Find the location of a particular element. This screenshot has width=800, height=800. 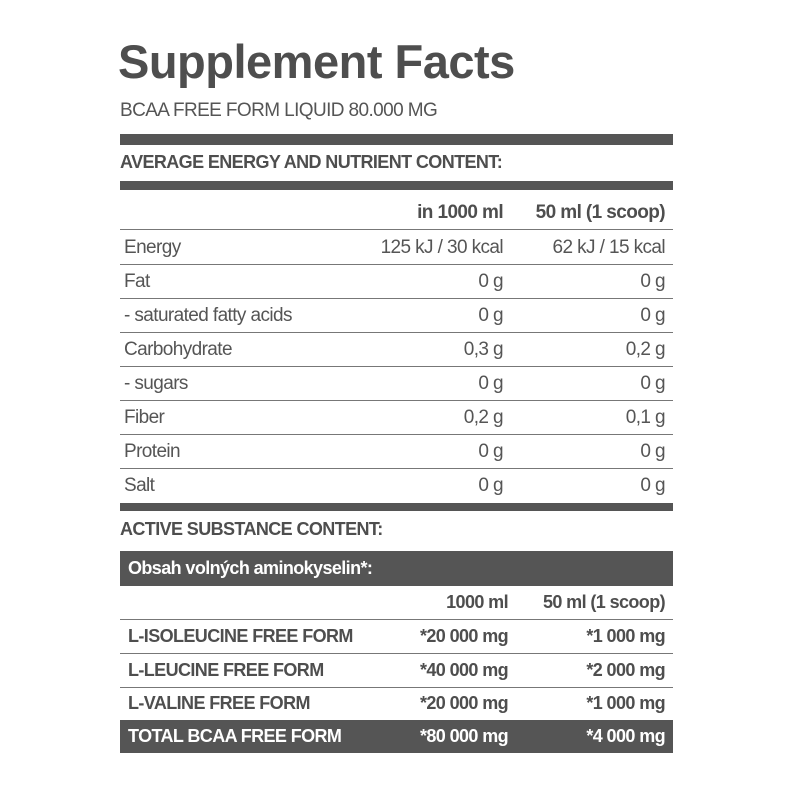

page-title: Supplement Facts is located at coordinates (316, 61).